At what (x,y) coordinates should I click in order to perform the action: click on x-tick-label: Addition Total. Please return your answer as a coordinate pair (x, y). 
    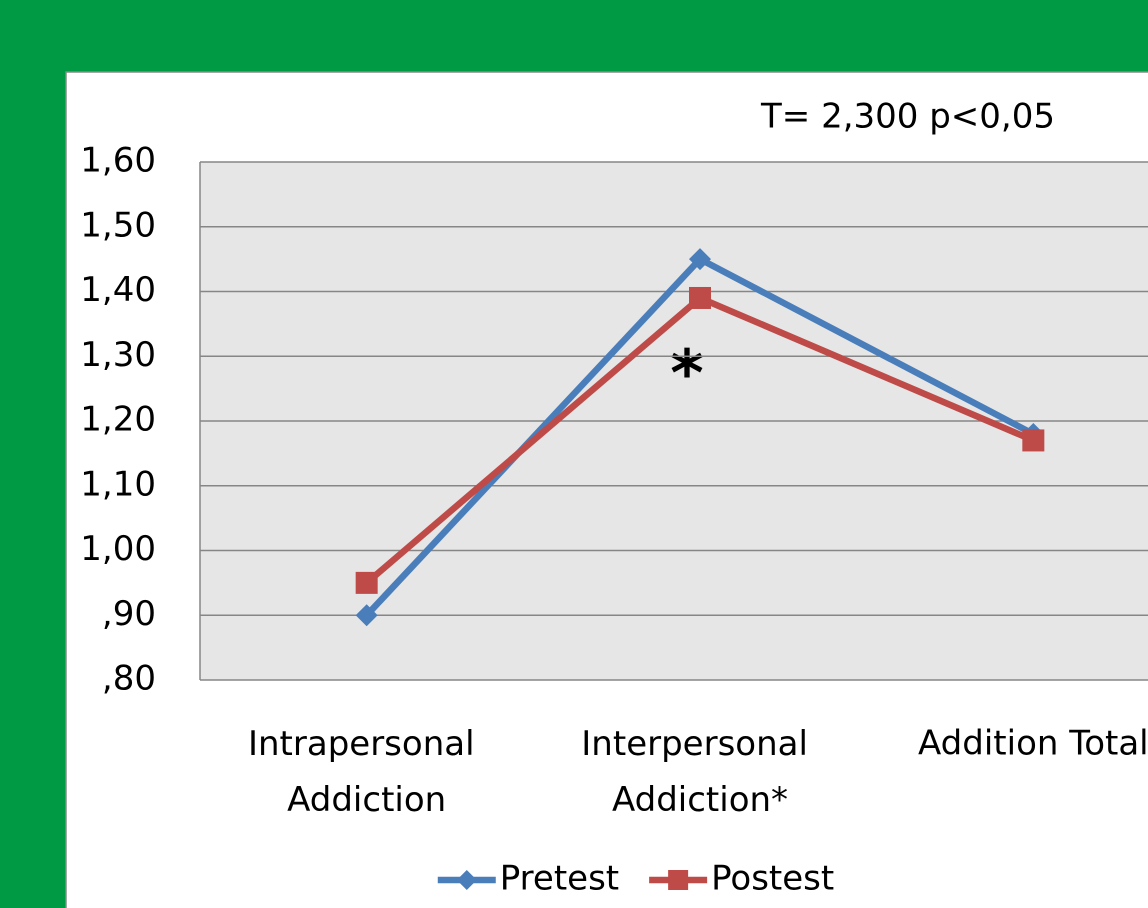
    Looking at the image, I should click on (1033, 744).